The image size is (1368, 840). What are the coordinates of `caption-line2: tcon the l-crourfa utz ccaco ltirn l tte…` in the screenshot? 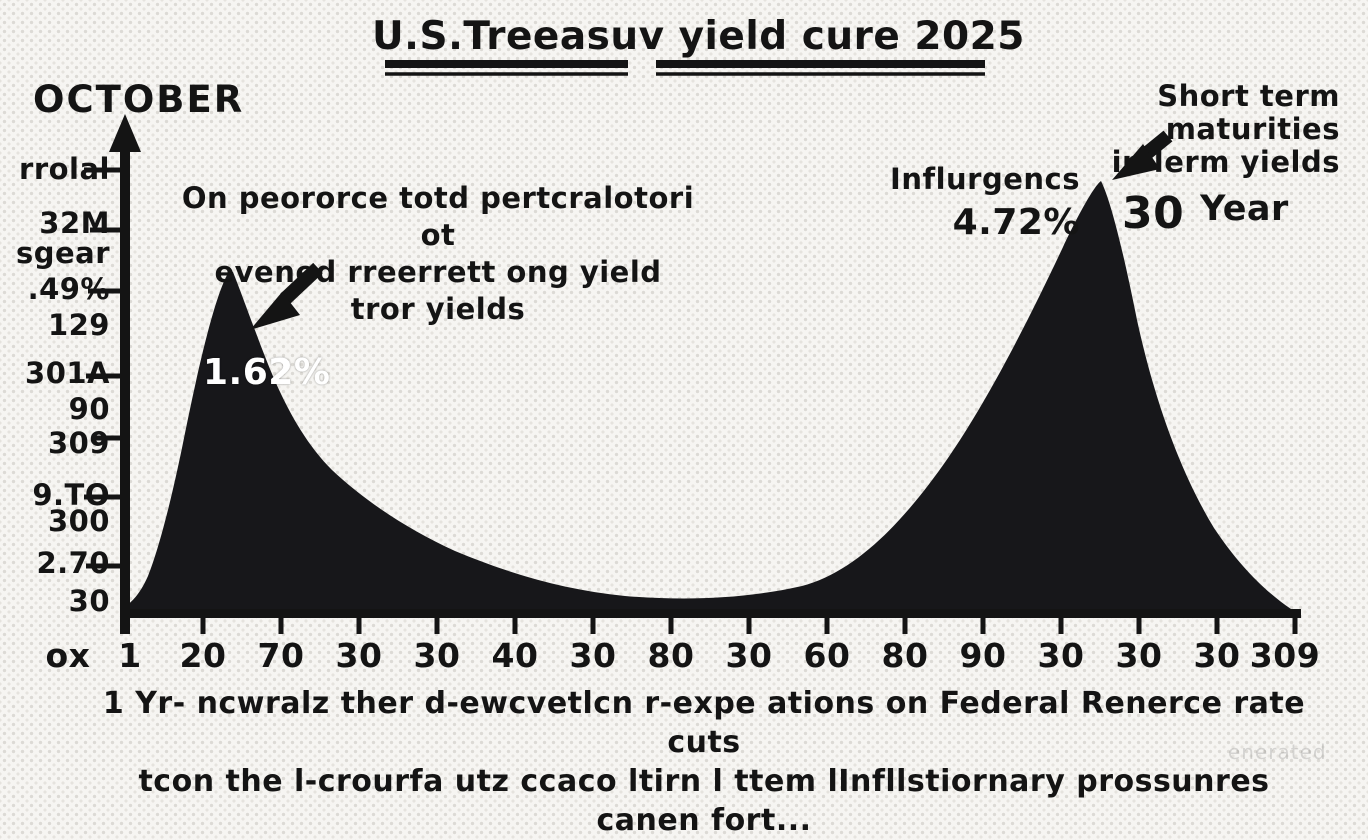 It's located at (704, 801).